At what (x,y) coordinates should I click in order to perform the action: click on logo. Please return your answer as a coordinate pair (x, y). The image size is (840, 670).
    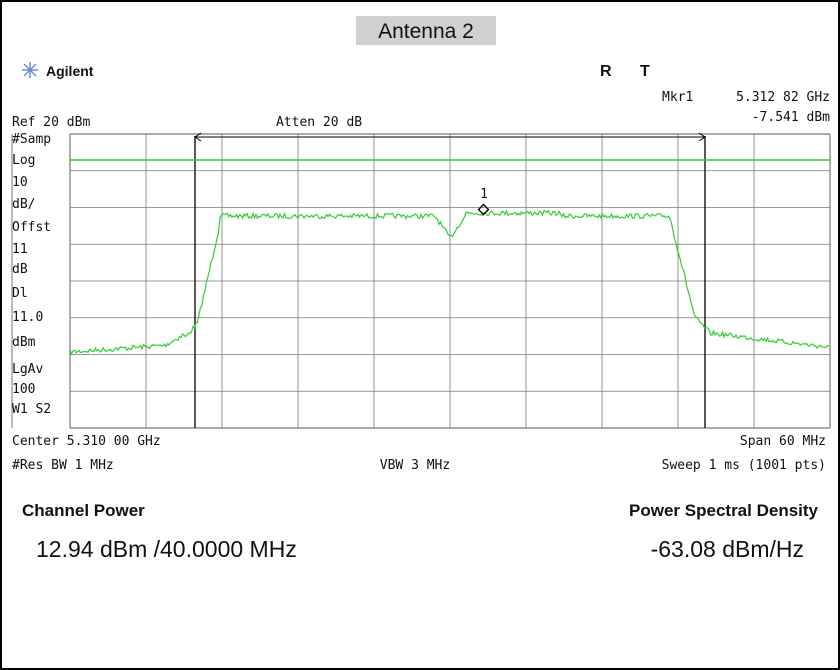
    Looking at the image, I should click on (30, 70).